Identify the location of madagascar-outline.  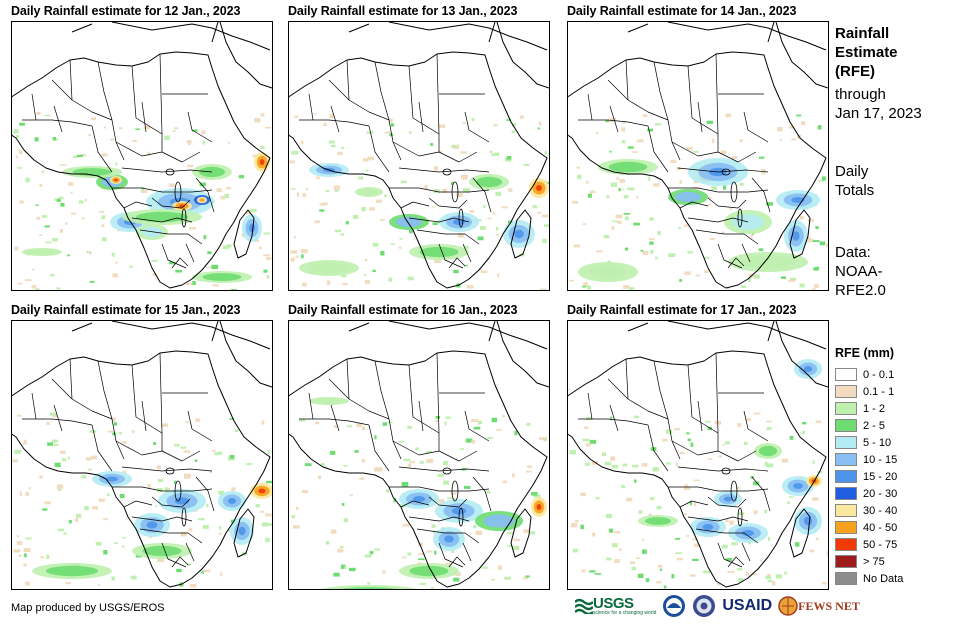
(244, 533).